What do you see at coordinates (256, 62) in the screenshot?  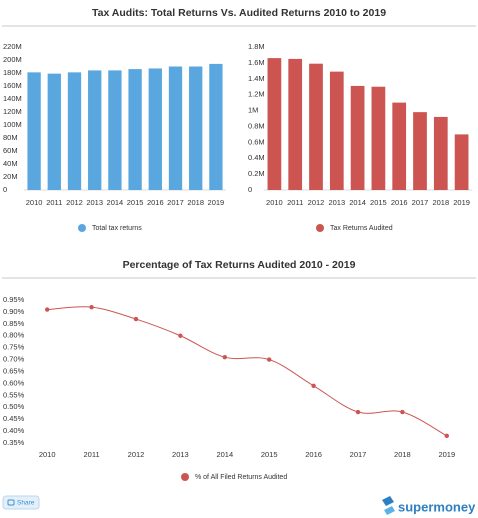 I see `y-tick-label: 1.6M` at bounding box center [256, 62].